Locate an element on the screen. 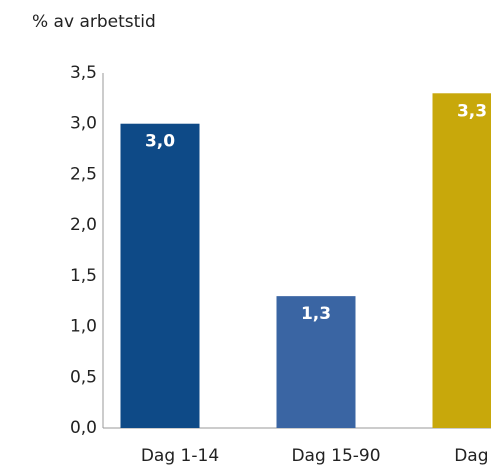 The width and height of the screenshot is (491, 466). y-axis-label: % av arbetstid is located at coordinates (94, 22).